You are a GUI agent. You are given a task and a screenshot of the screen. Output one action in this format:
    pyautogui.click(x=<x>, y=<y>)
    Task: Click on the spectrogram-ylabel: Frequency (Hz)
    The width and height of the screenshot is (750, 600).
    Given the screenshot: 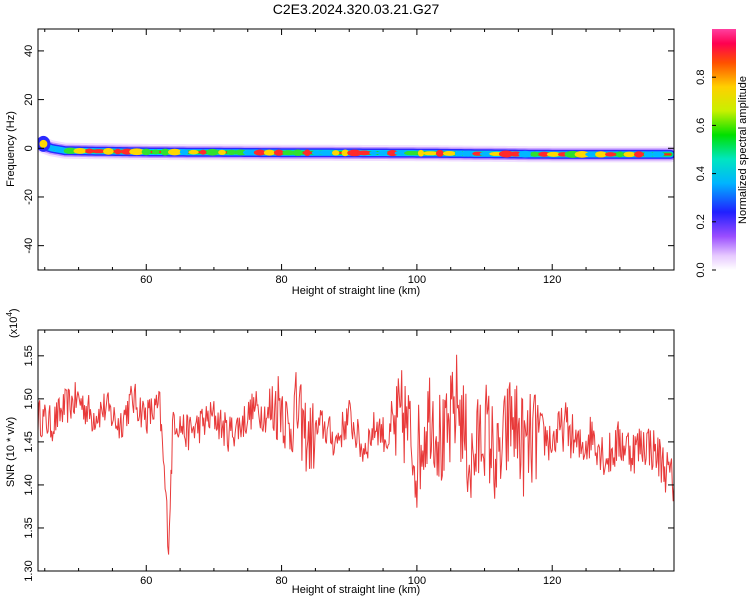 What is the action you would take?
    pyautogui.click(x=11, y=149)
    